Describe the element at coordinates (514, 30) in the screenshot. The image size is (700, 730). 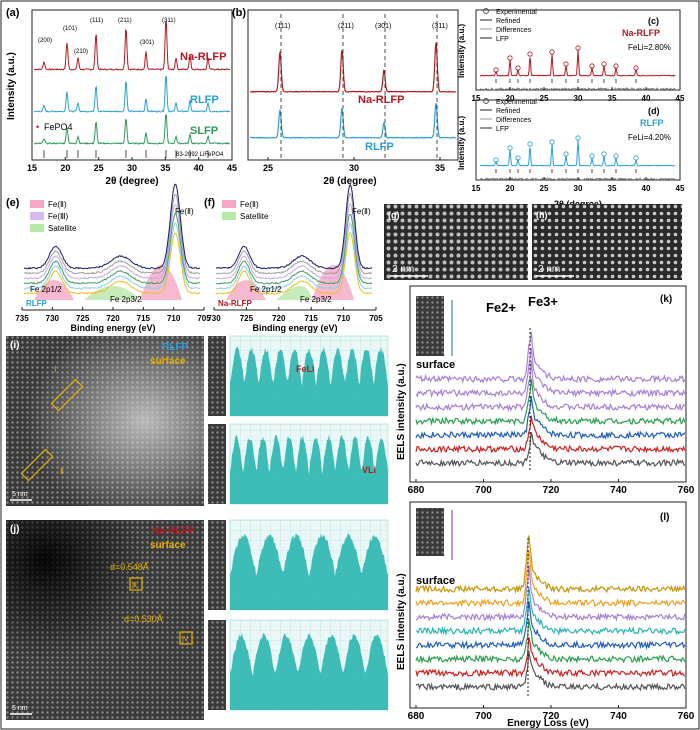
I see `panel-c-legend-label: Differences` at that location.